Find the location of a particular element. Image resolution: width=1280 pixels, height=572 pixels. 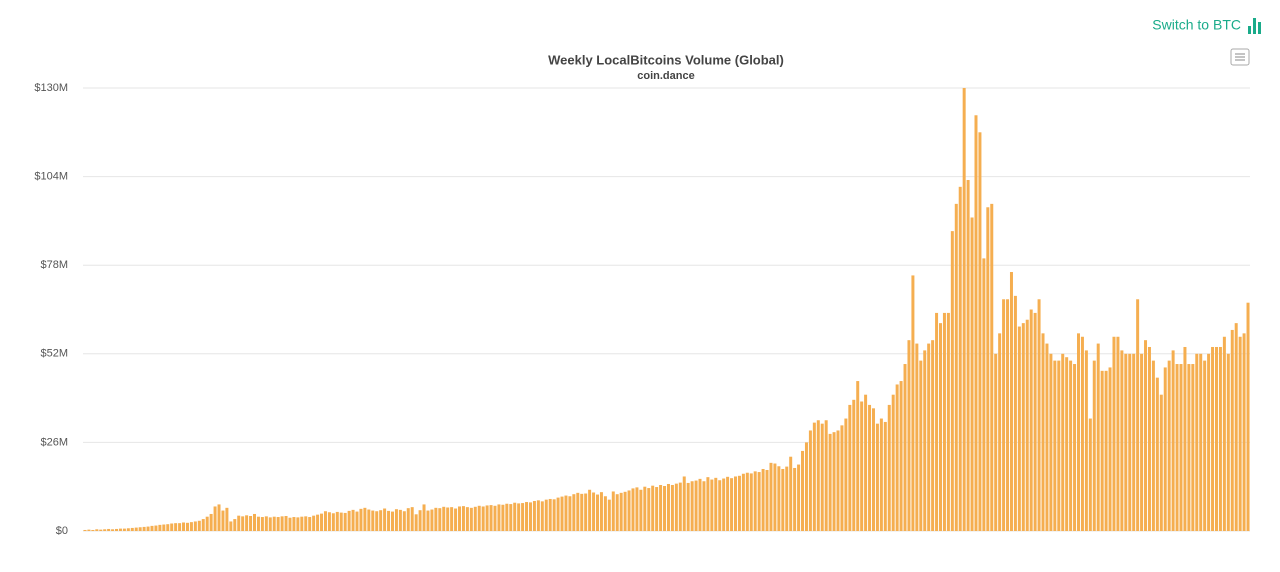

switch-icon is located at coordinates (1254, 26).